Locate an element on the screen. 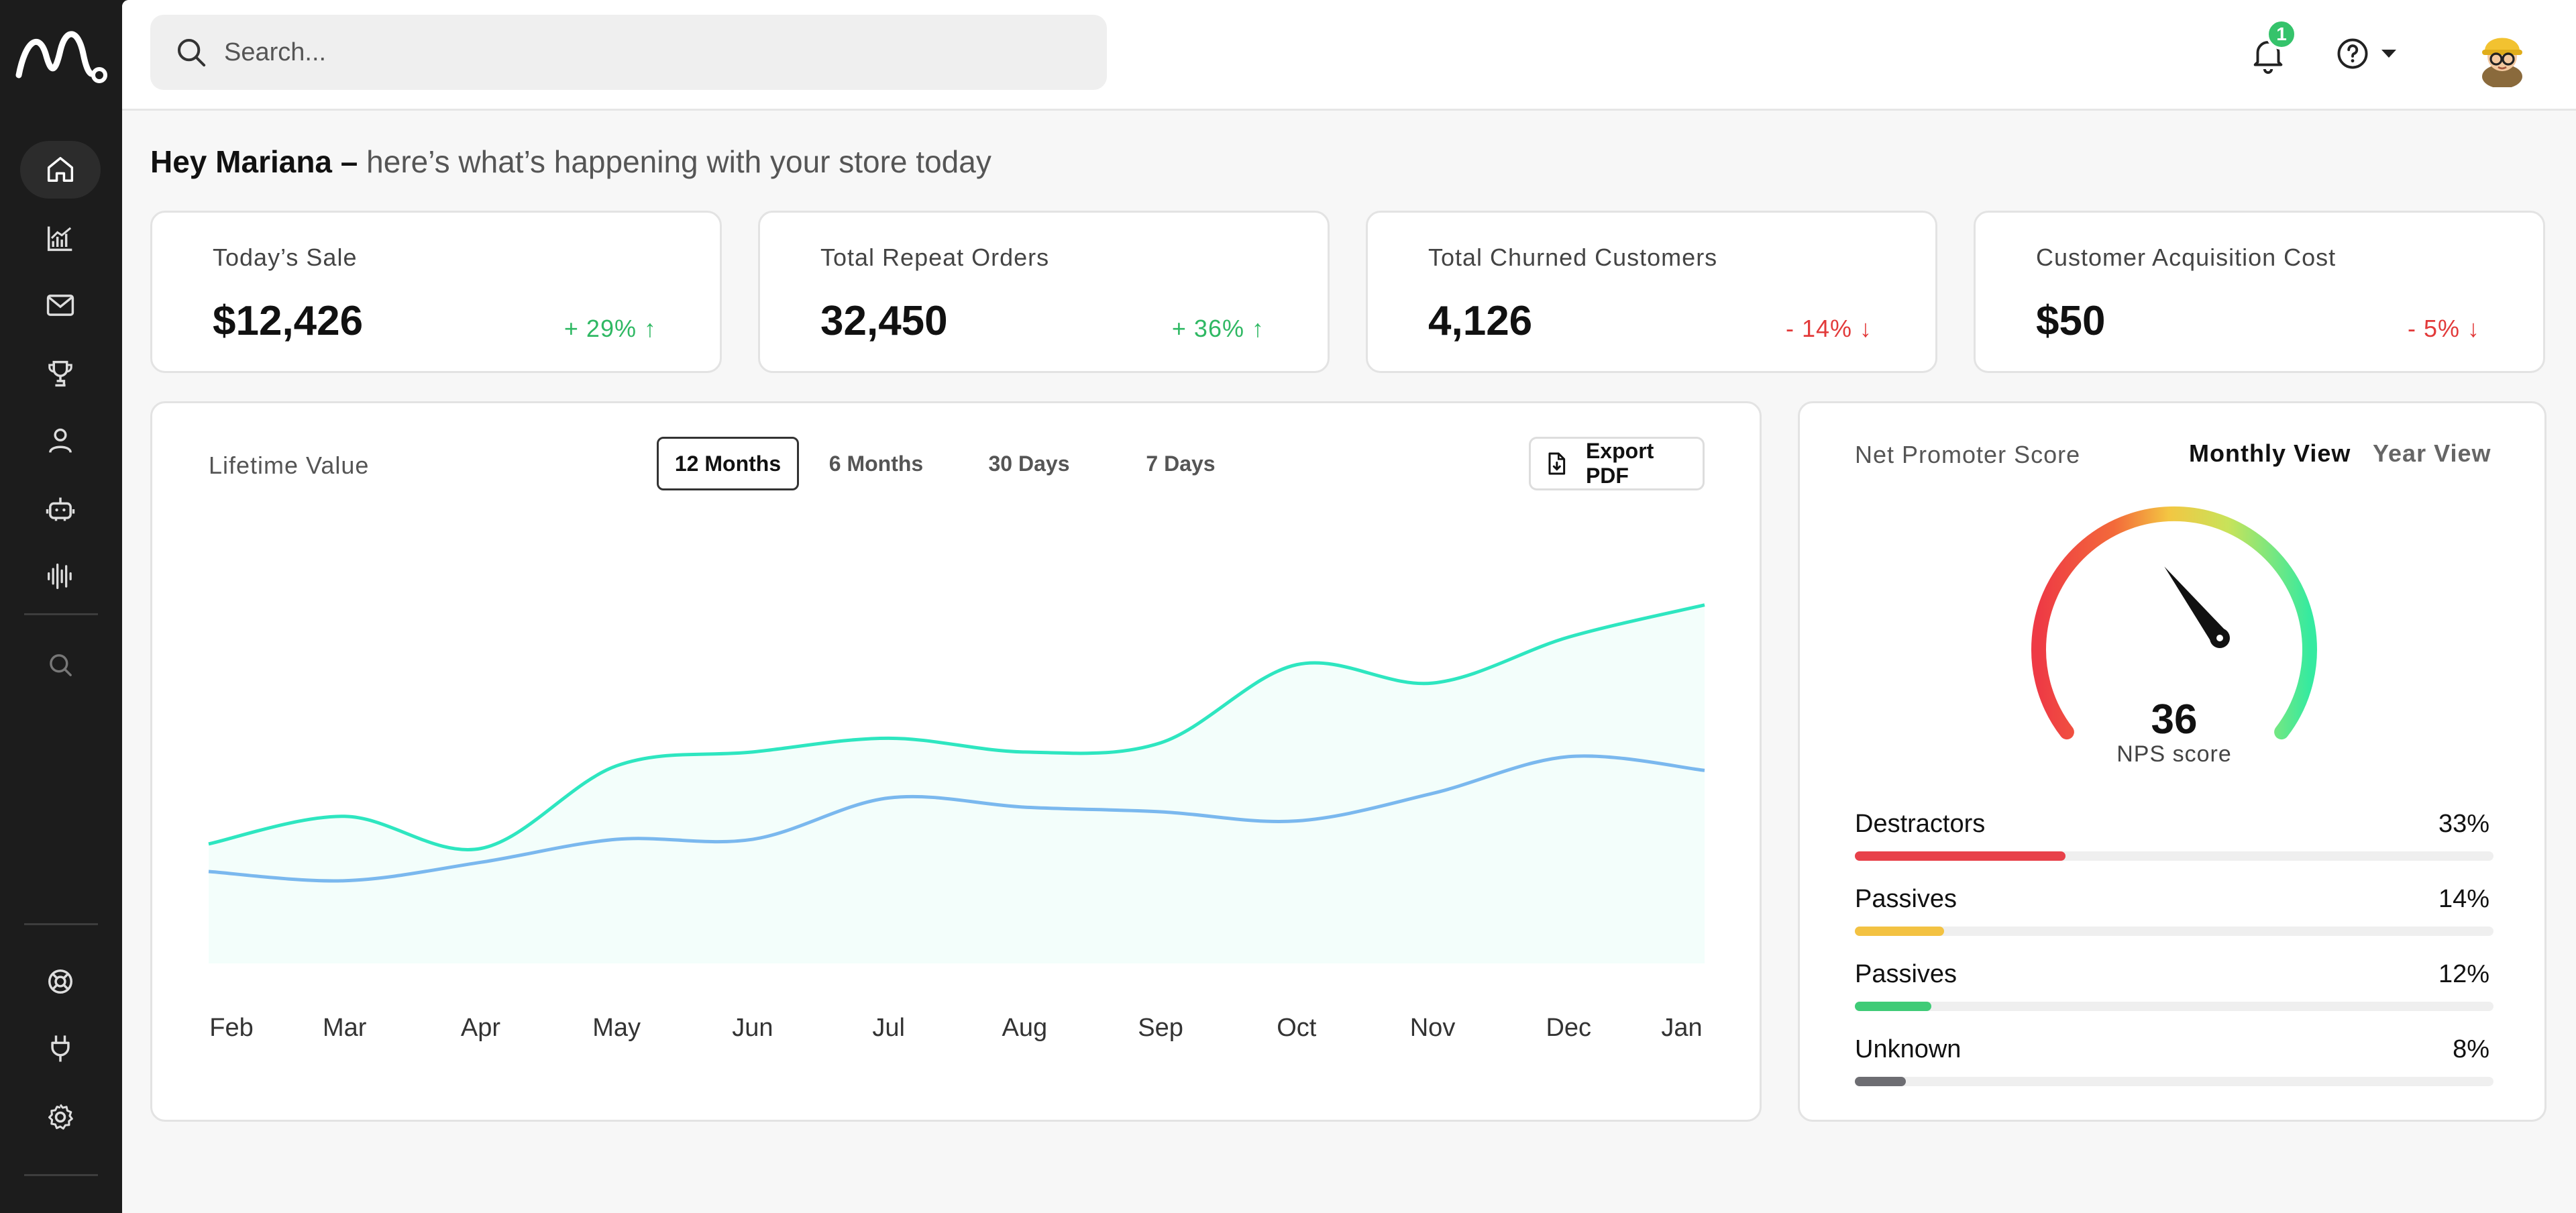  plug-icon is located at coordinates (60, 1048).